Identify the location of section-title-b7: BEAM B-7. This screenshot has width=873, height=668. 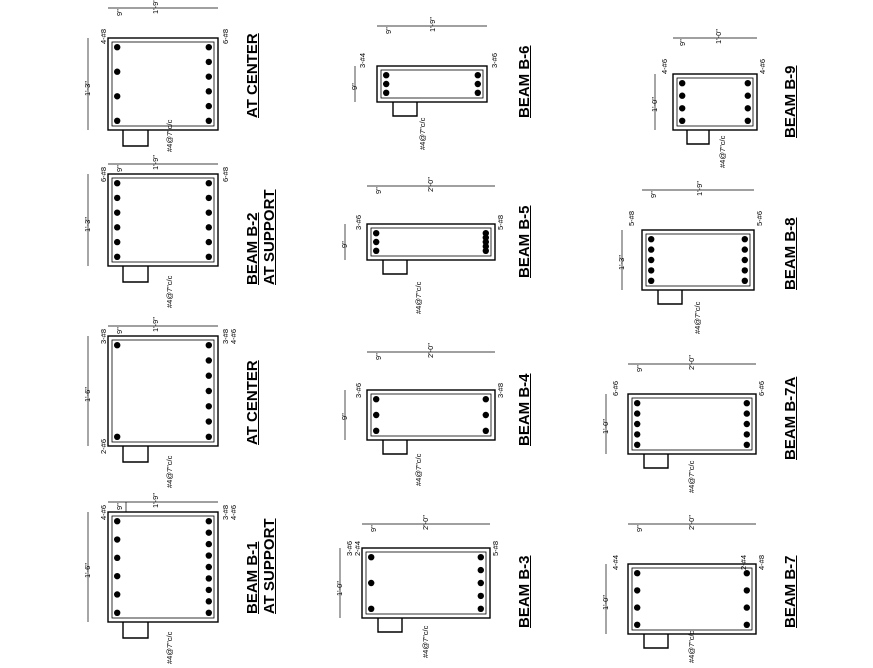
(790, 591).